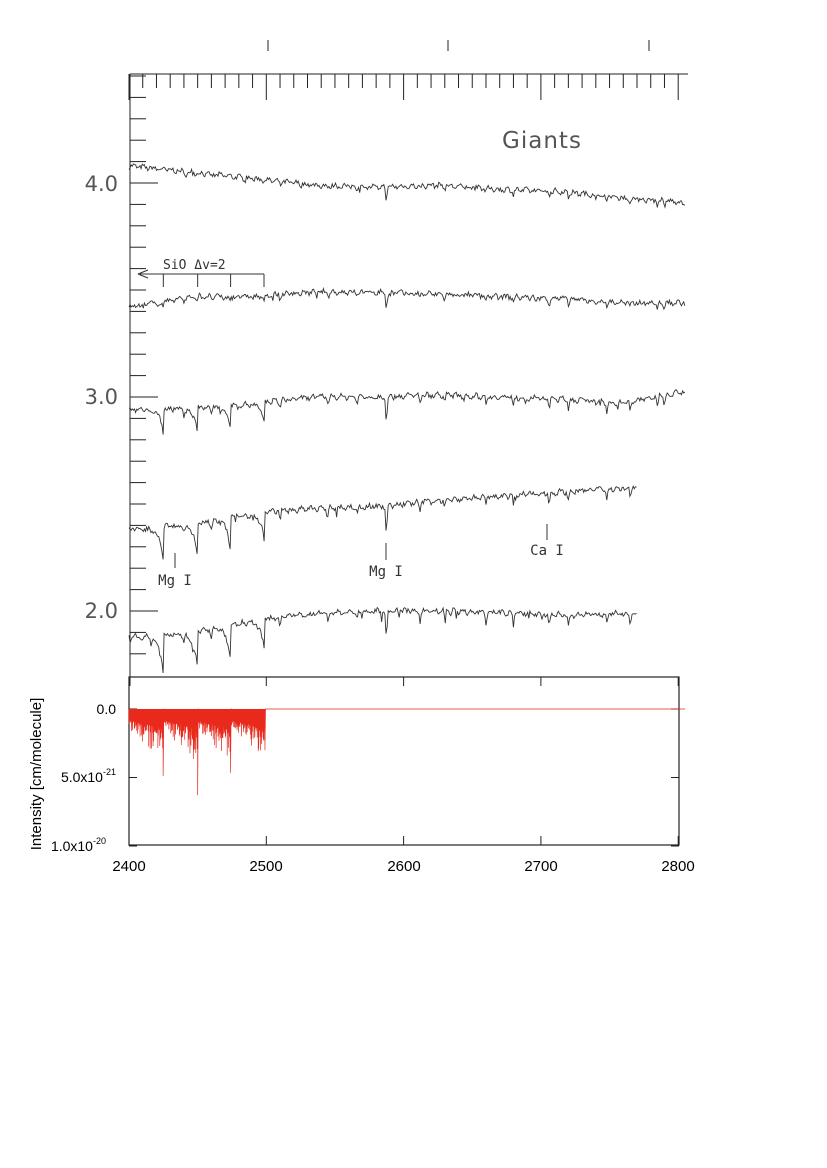  I want to click on bottom-y-tick-labels: 0.0 5.0x10⁻²¹ 1.0x10⁻²⁰, so click(83, 777).